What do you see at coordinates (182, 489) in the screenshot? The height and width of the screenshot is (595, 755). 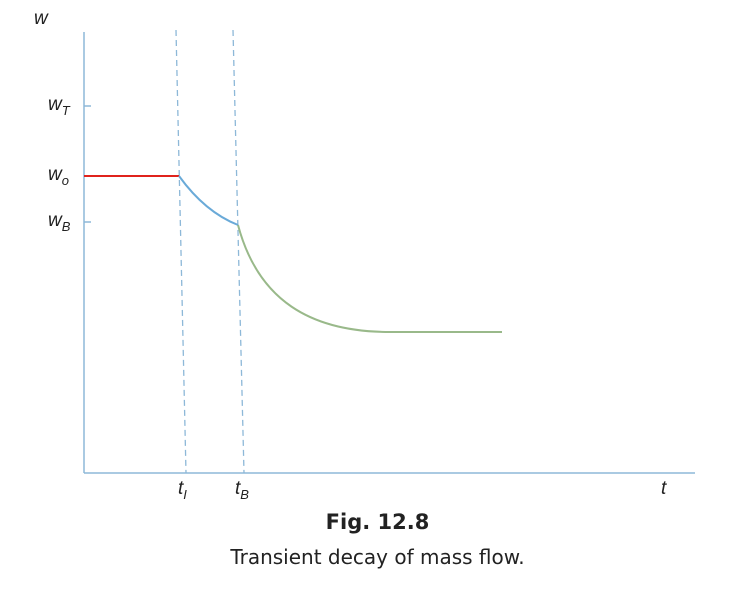 I see `tick-label-tI: tI` at bounding box center [182, 489].